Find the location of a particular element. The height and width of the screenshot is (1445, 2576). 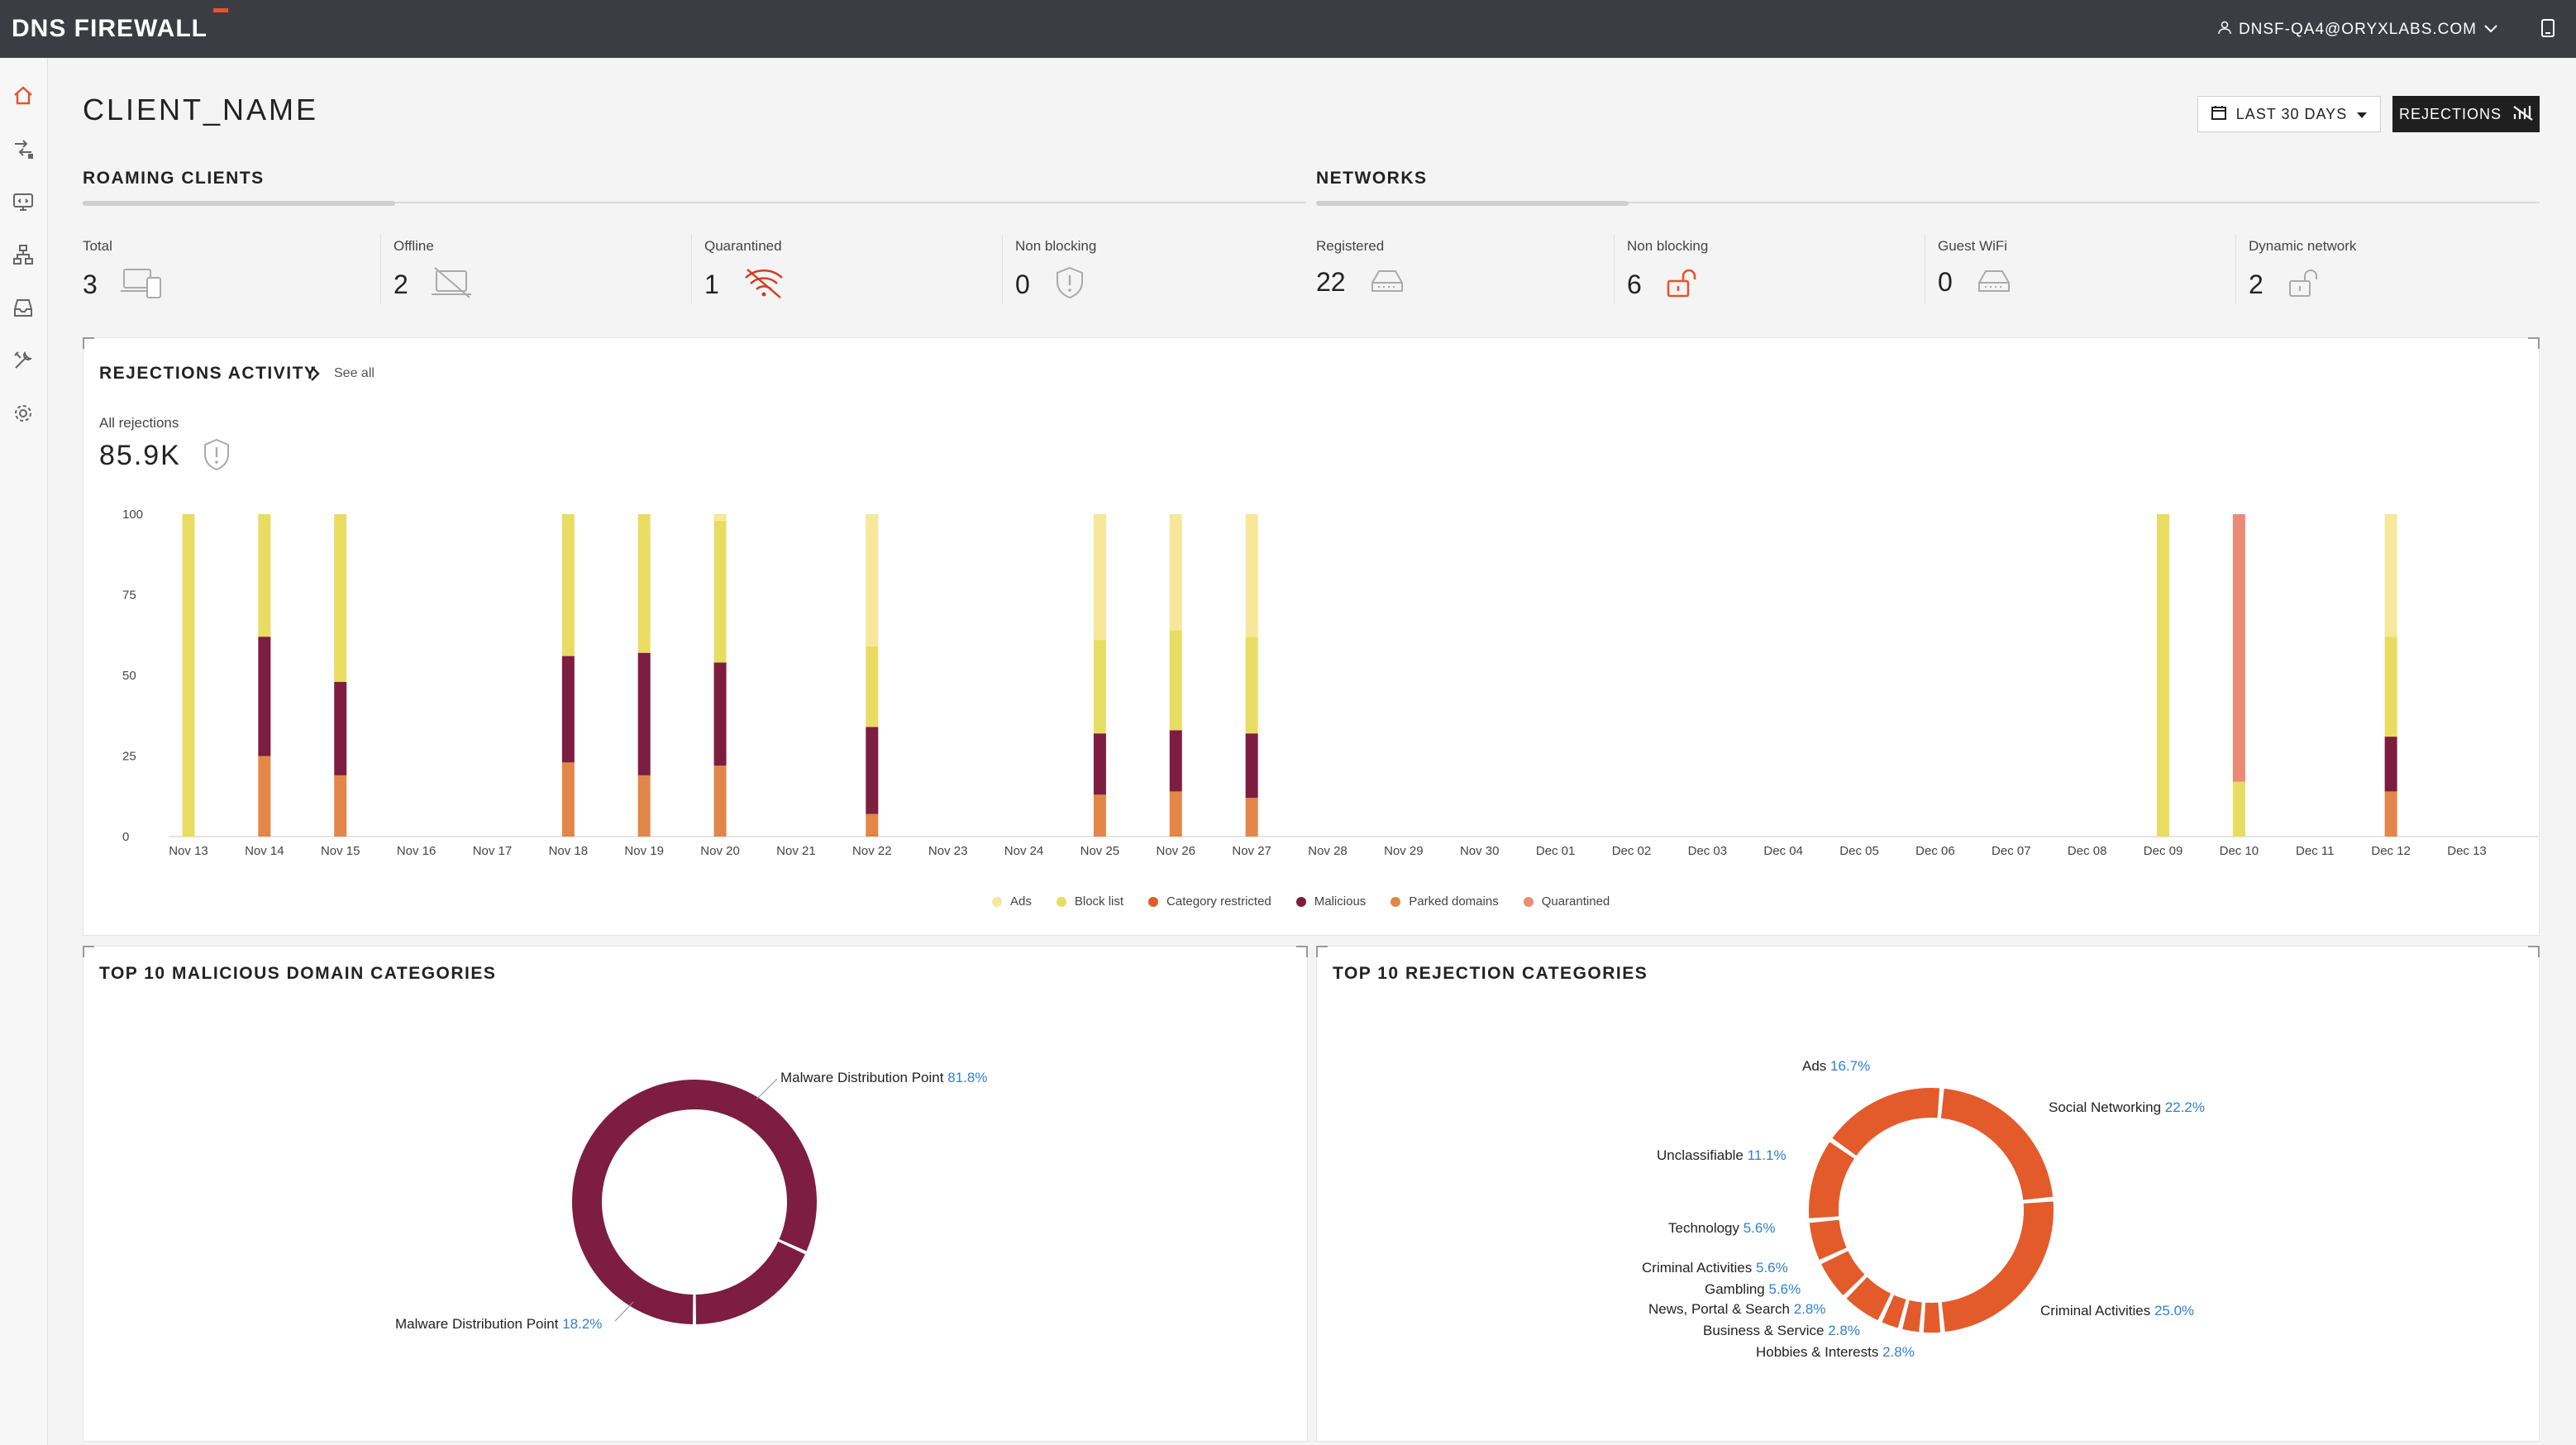

legend-item-block-list: Block list is located at coordinates (1089, 901).